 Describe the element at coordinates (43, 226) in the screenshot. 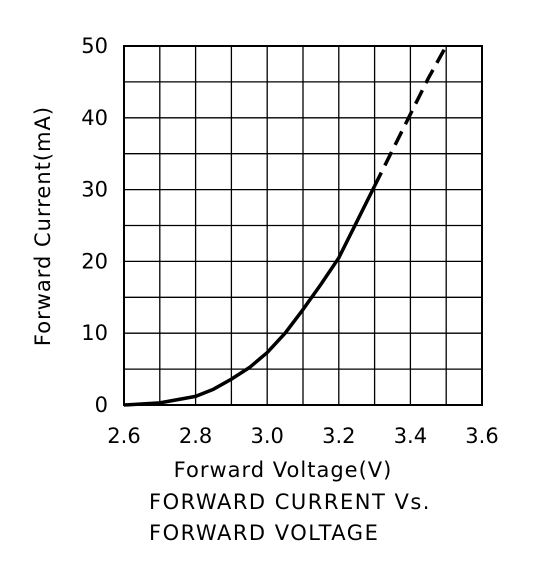

I see `y-axis-title: Forward Current(mA)` at that location.